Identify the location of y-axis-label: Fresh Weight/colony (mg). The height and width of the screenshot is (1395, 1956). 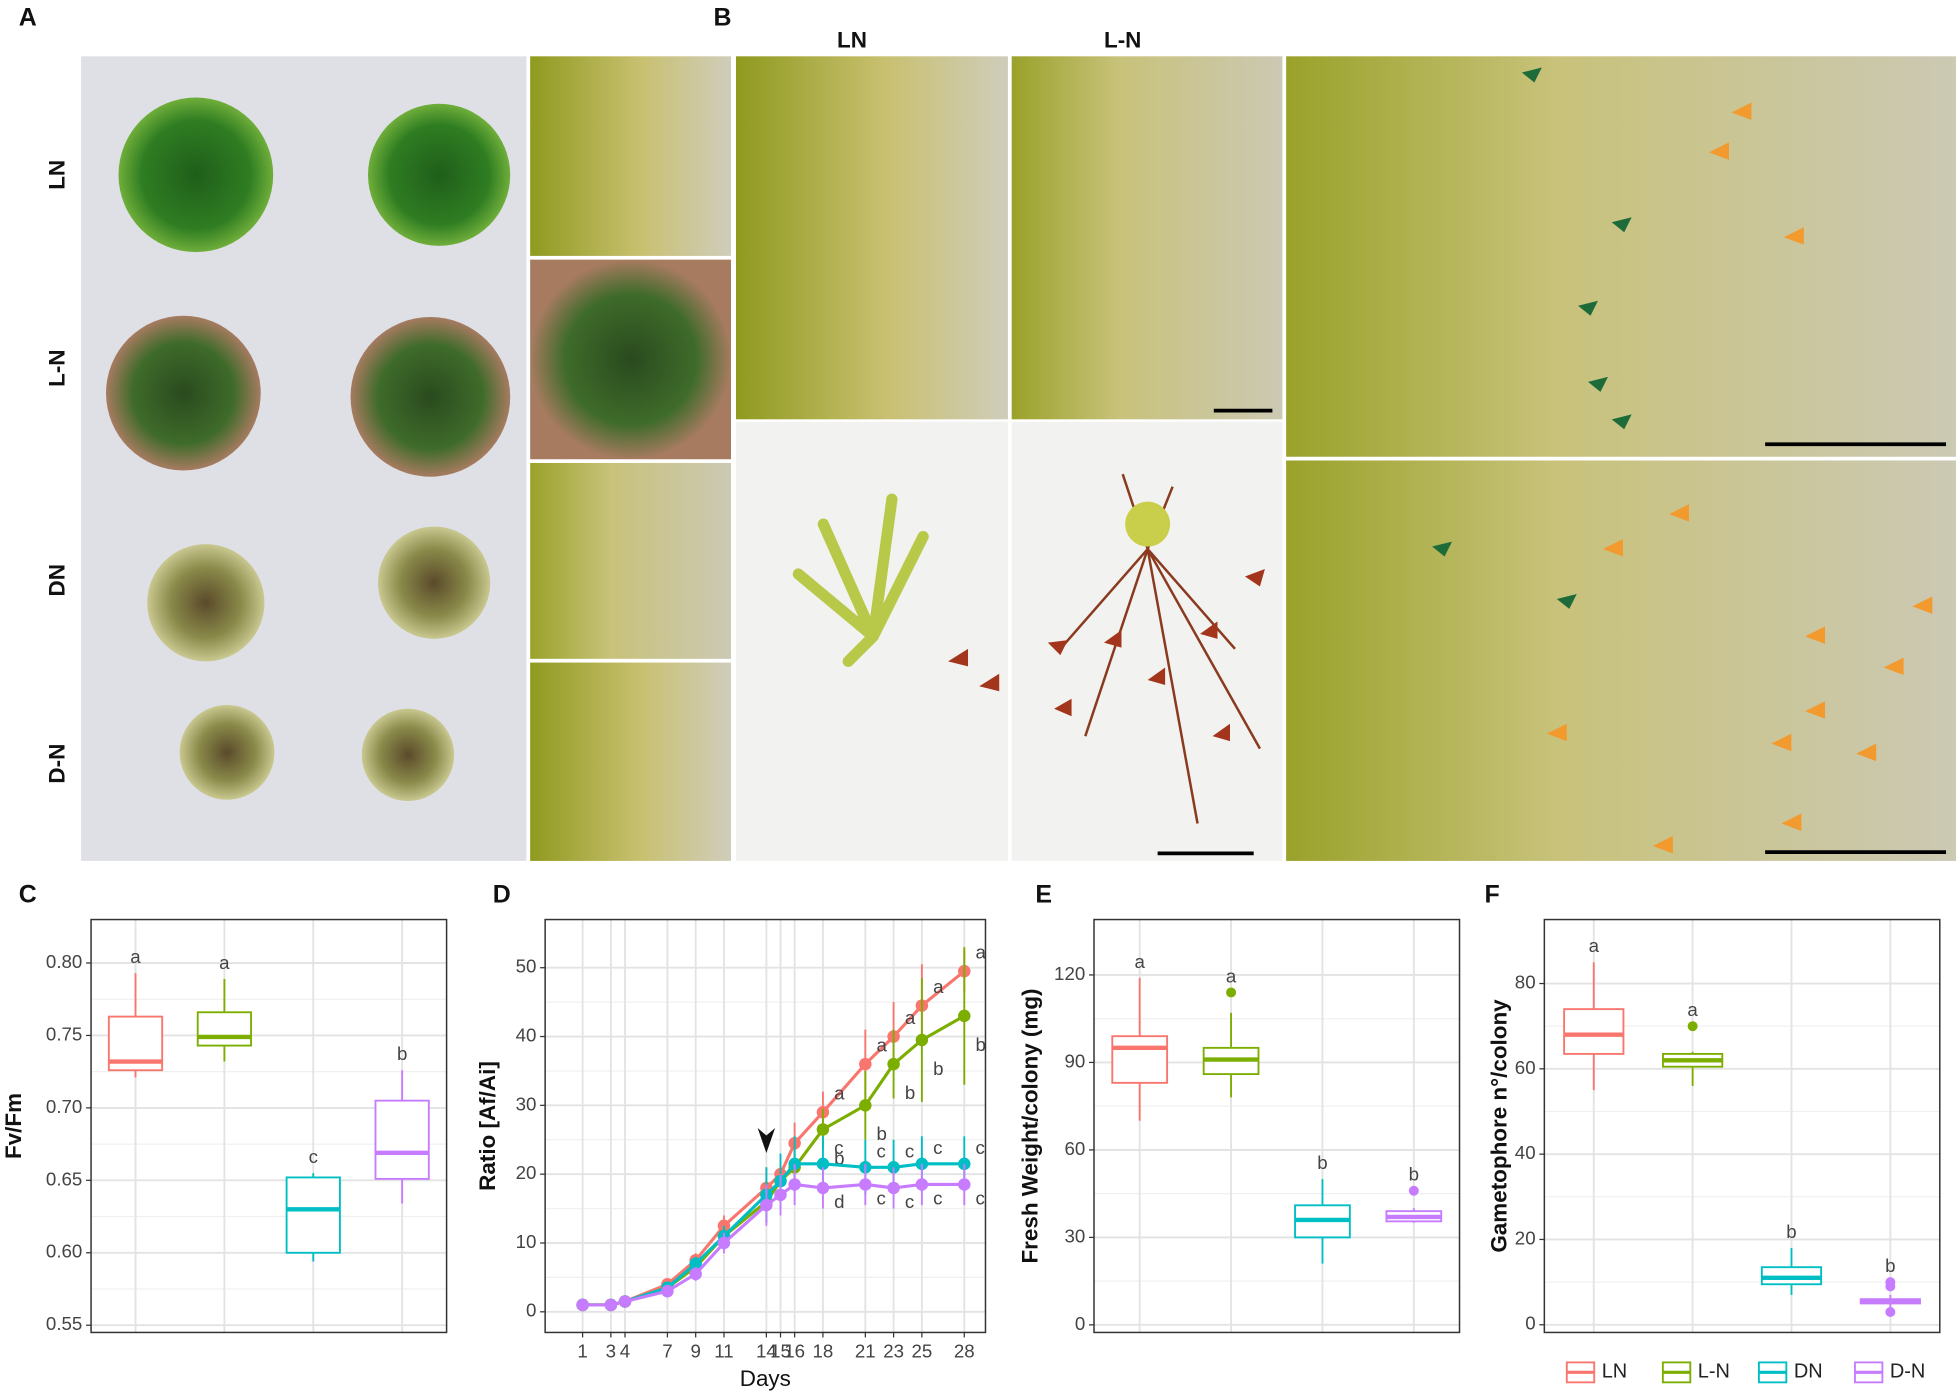
(1030, 1125).